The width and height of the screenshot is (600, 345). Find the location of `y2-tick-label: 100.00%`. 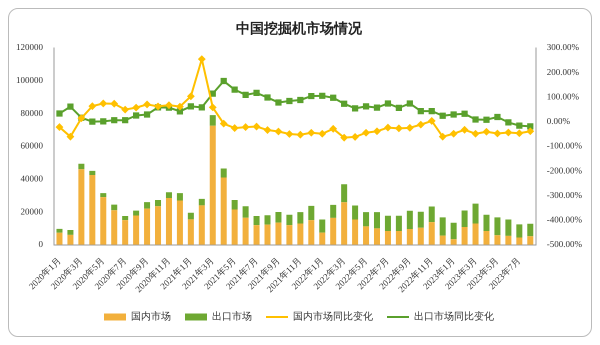

y2-tick-label: 100.00% is located at coordinates (563, 96).